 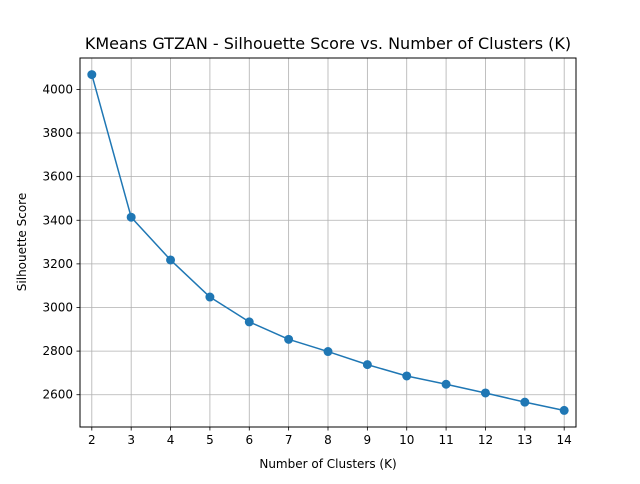 I want to click on x-axis-label: Number of Clusters (K), so click(x=327, y=464).